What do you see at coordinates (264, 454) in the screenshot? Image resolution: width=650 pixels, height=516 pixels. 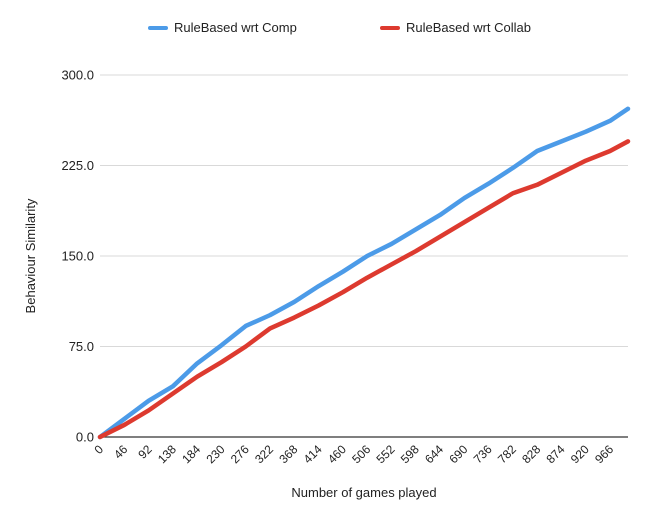 I see `x-tick-label: 322` at bounding box center [264, 454].